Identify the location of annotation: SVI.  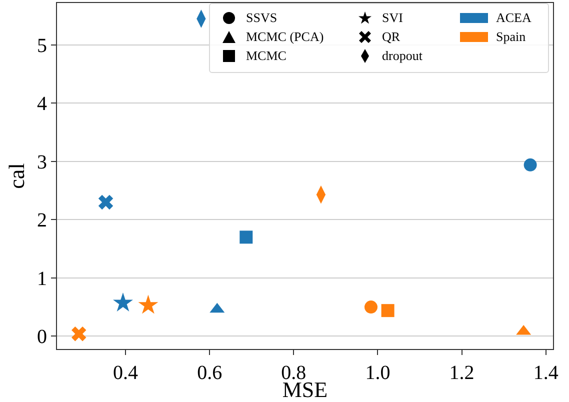
(392, 18).